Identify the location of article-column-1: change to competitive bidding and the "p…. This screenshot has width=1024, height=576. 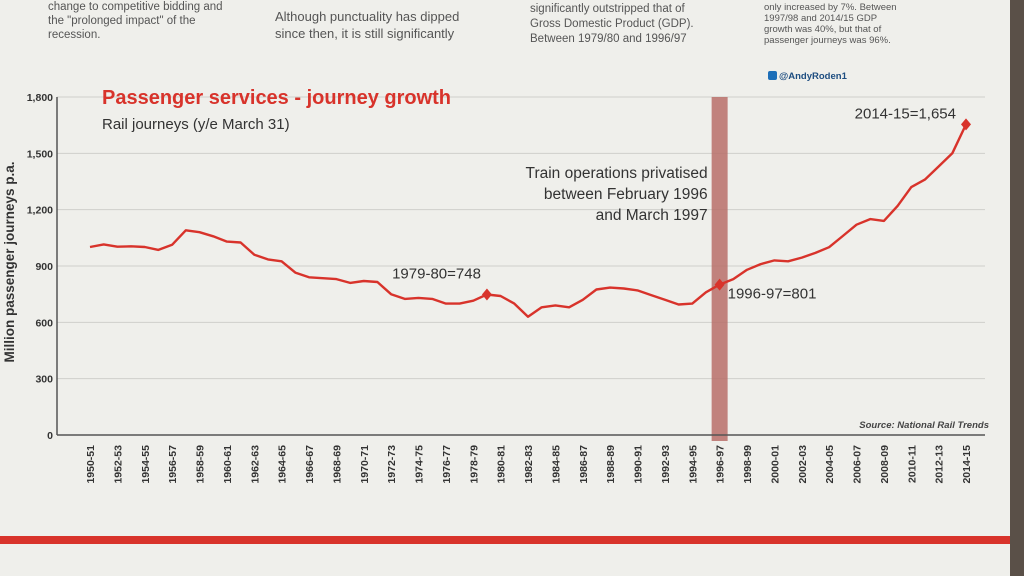
(135, 21).